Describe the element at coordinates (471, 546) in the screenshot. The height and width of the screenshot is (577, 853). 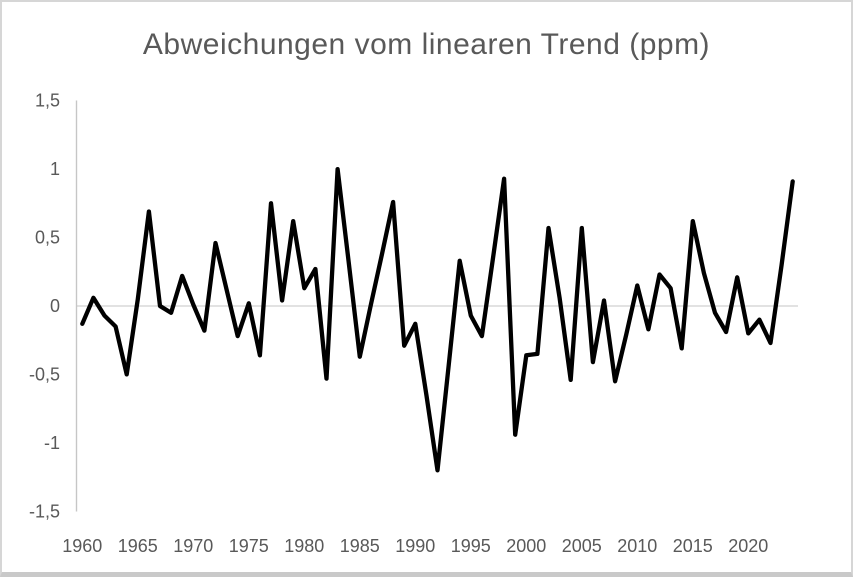
I see `x-tick-label: 1995` at that location.